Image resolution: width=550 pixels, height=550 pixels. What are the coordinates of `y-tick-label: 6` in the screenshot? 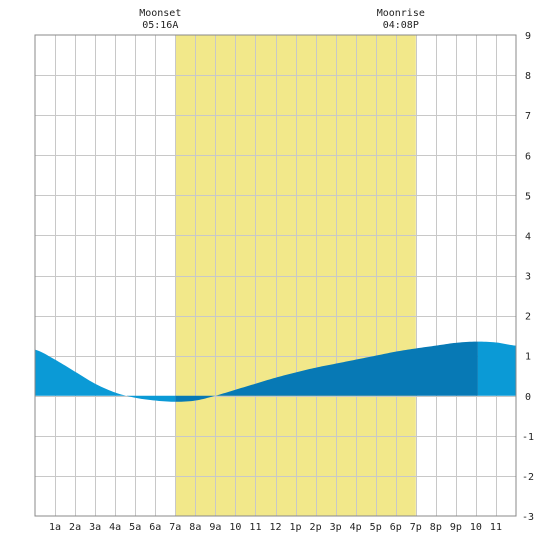 It's located at (528, 156).